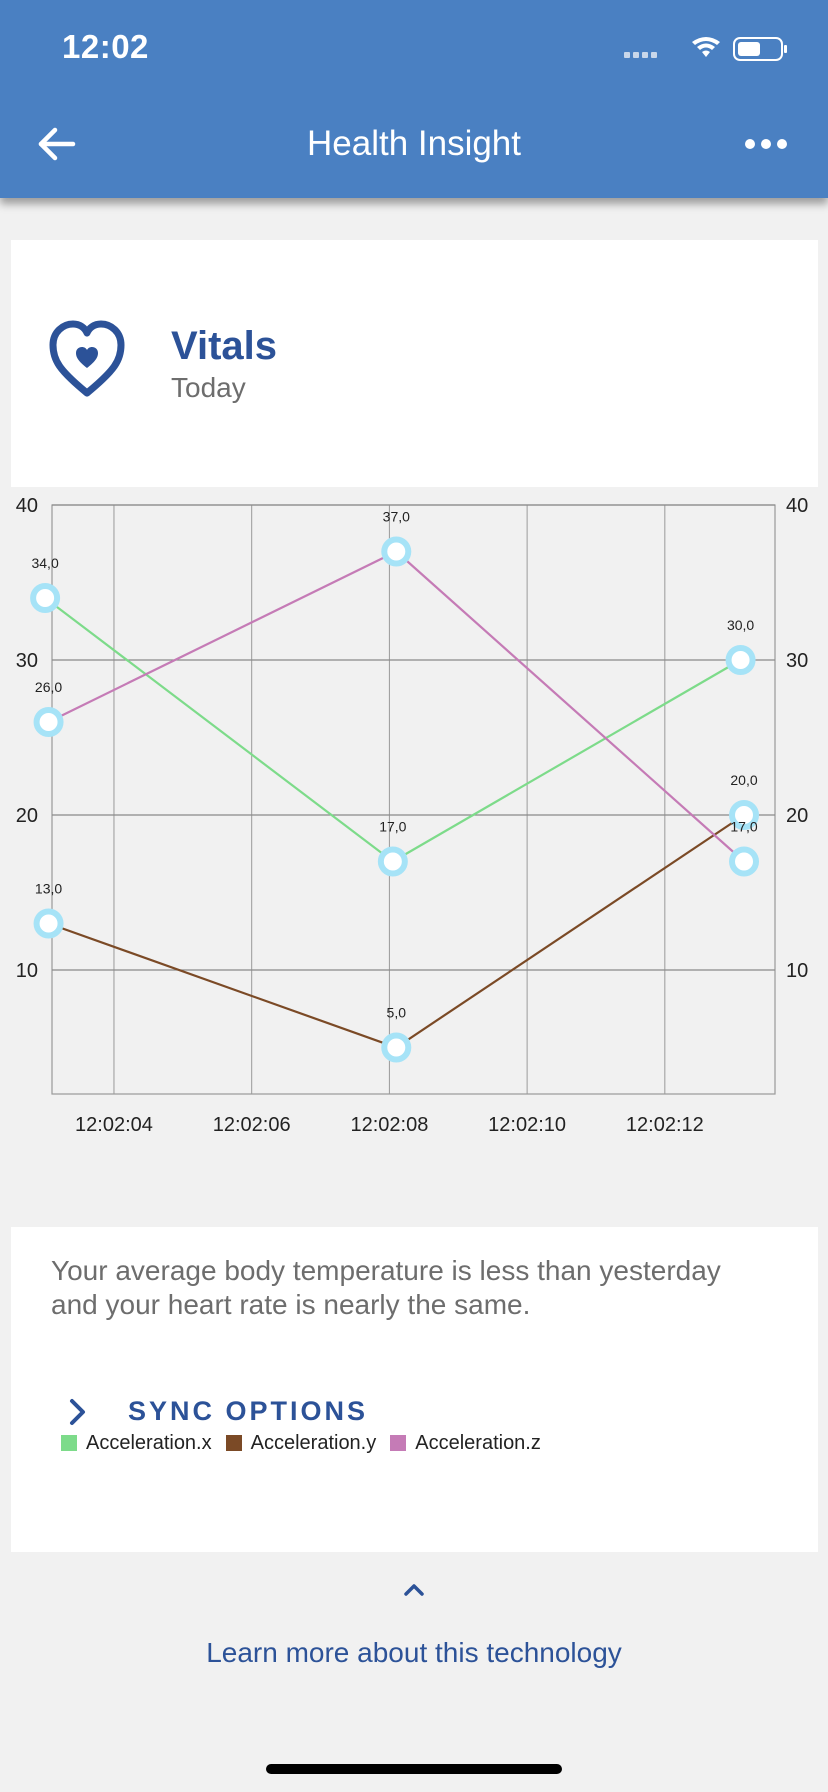  Describe the element at coordinates (797, 661) in the screenshot. I see `y-tick-label-right: 30` at that location.